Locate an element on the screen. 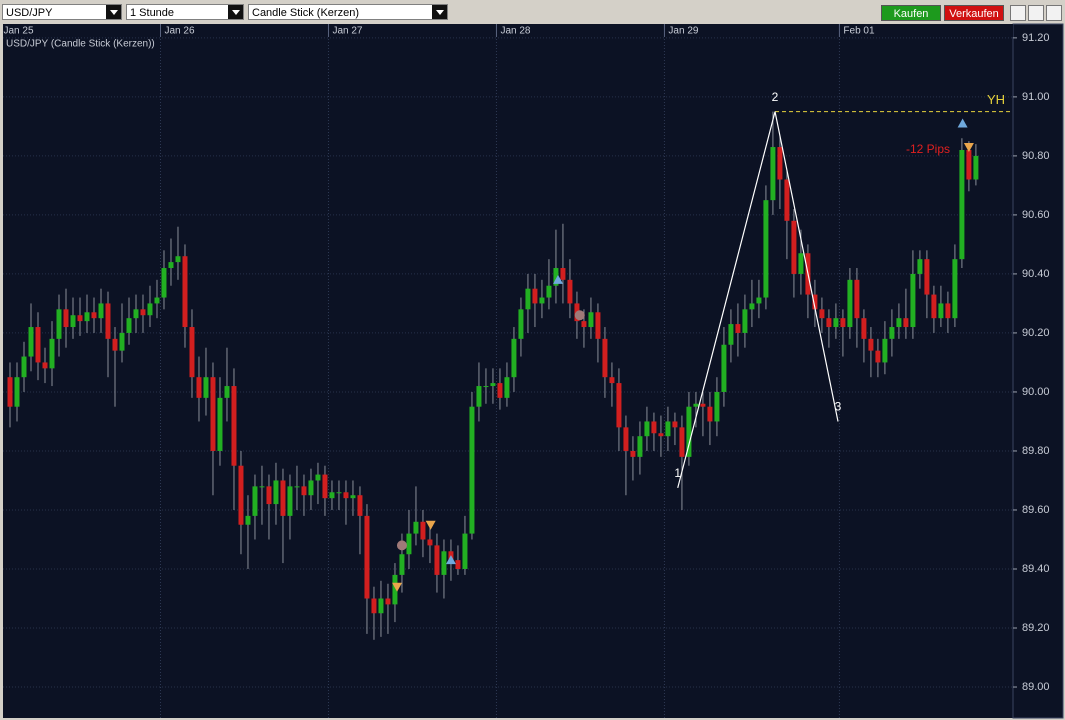 This screenshot has height=720, width=1065. y-tick-label: 90.60 is located at coordinates (1036, 215).